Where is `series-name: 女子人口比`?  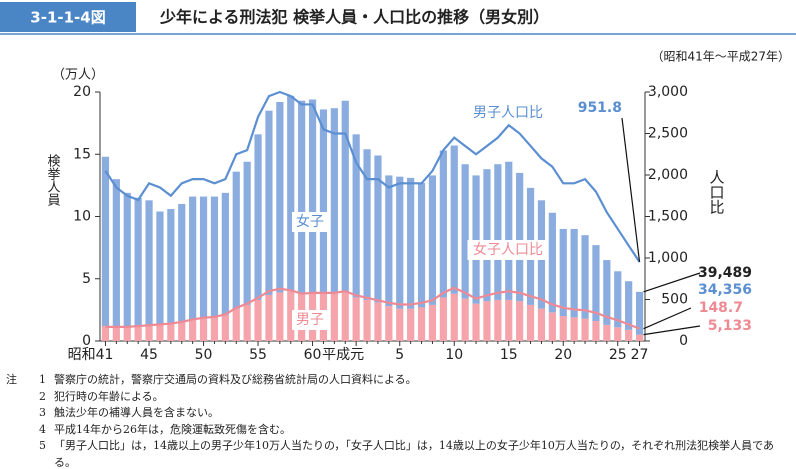
series-name: 女子人口比 is located at coordinates (508, 249).